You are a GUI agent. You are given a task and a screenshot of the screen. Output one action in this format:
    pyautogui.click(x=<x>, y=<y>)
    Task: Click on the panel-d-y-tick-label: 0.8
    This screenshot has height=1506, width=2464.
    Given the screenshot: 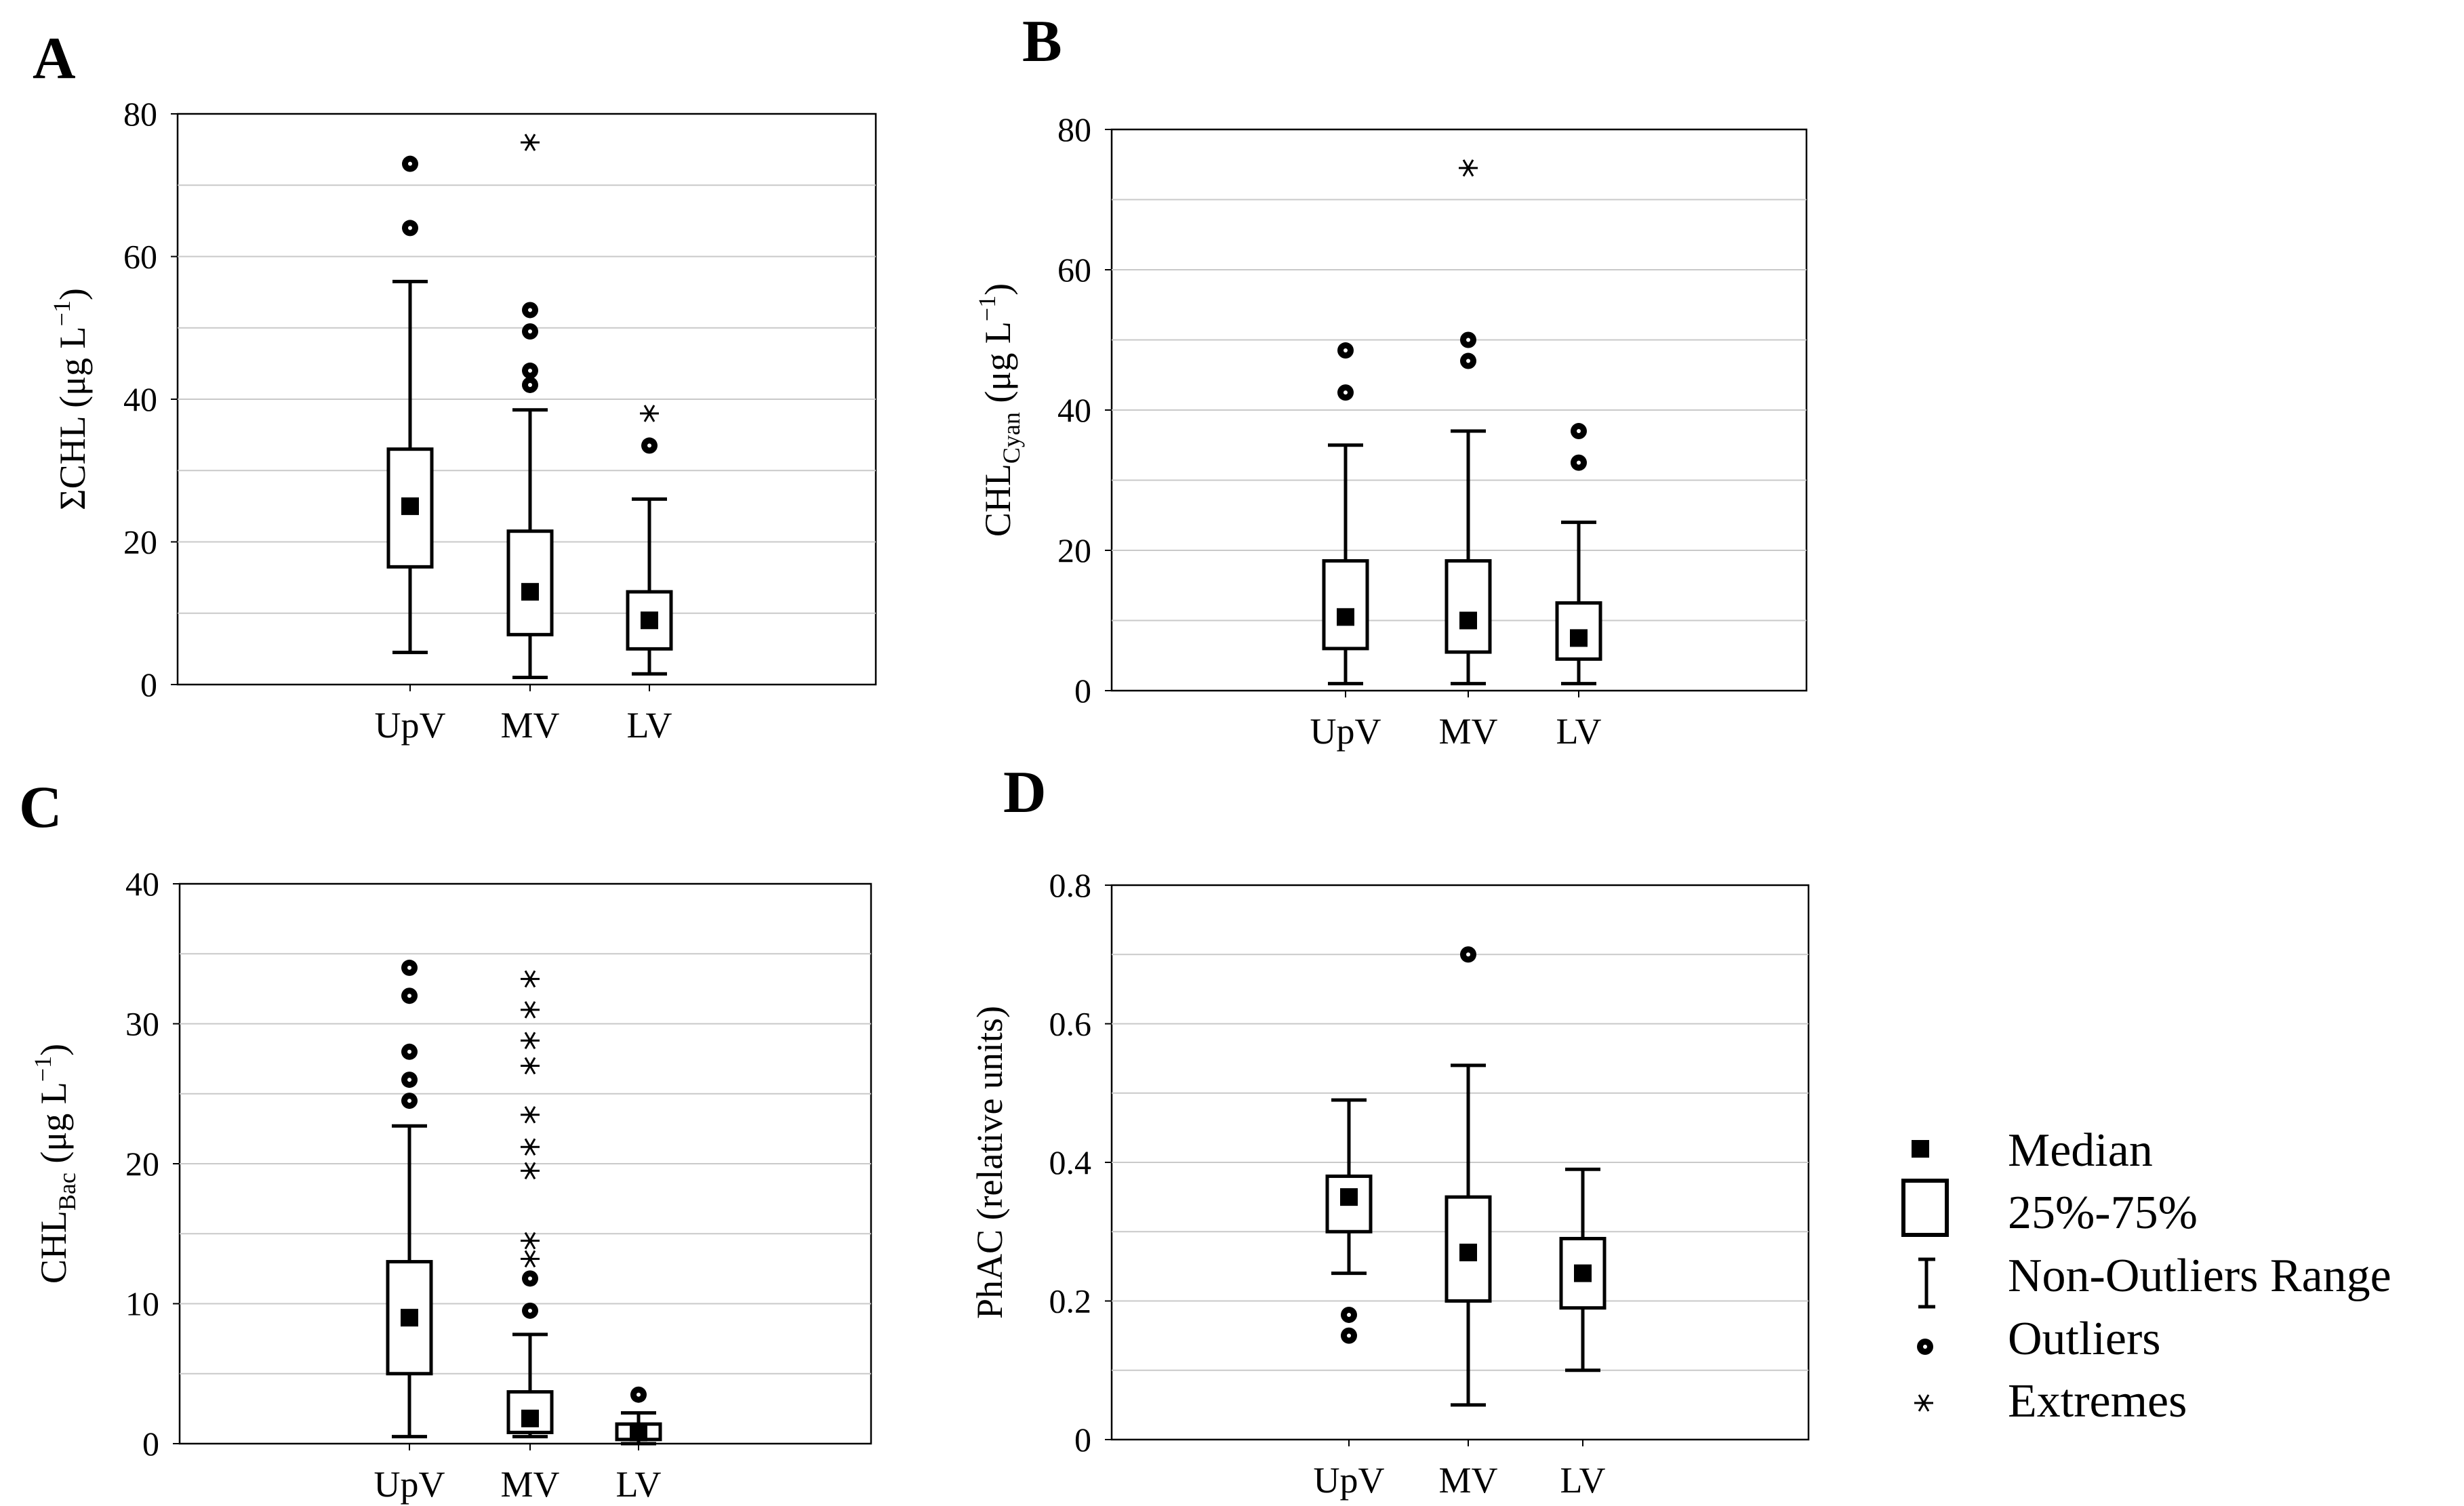 What is the action you would take?
    pyautogui.click(x=1070, y=885)
    